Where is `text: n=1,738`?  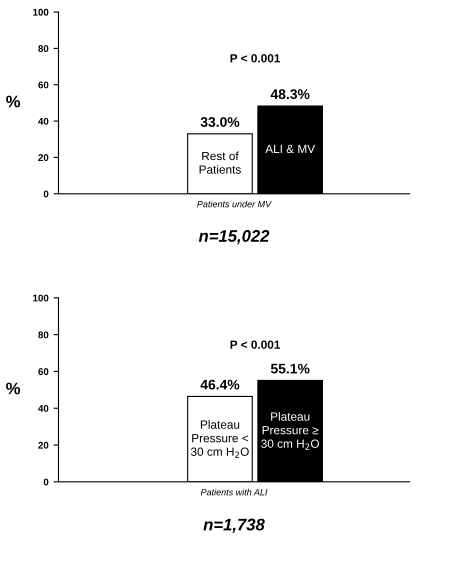 text: n=1,738 is located at coordinates (234, 525).